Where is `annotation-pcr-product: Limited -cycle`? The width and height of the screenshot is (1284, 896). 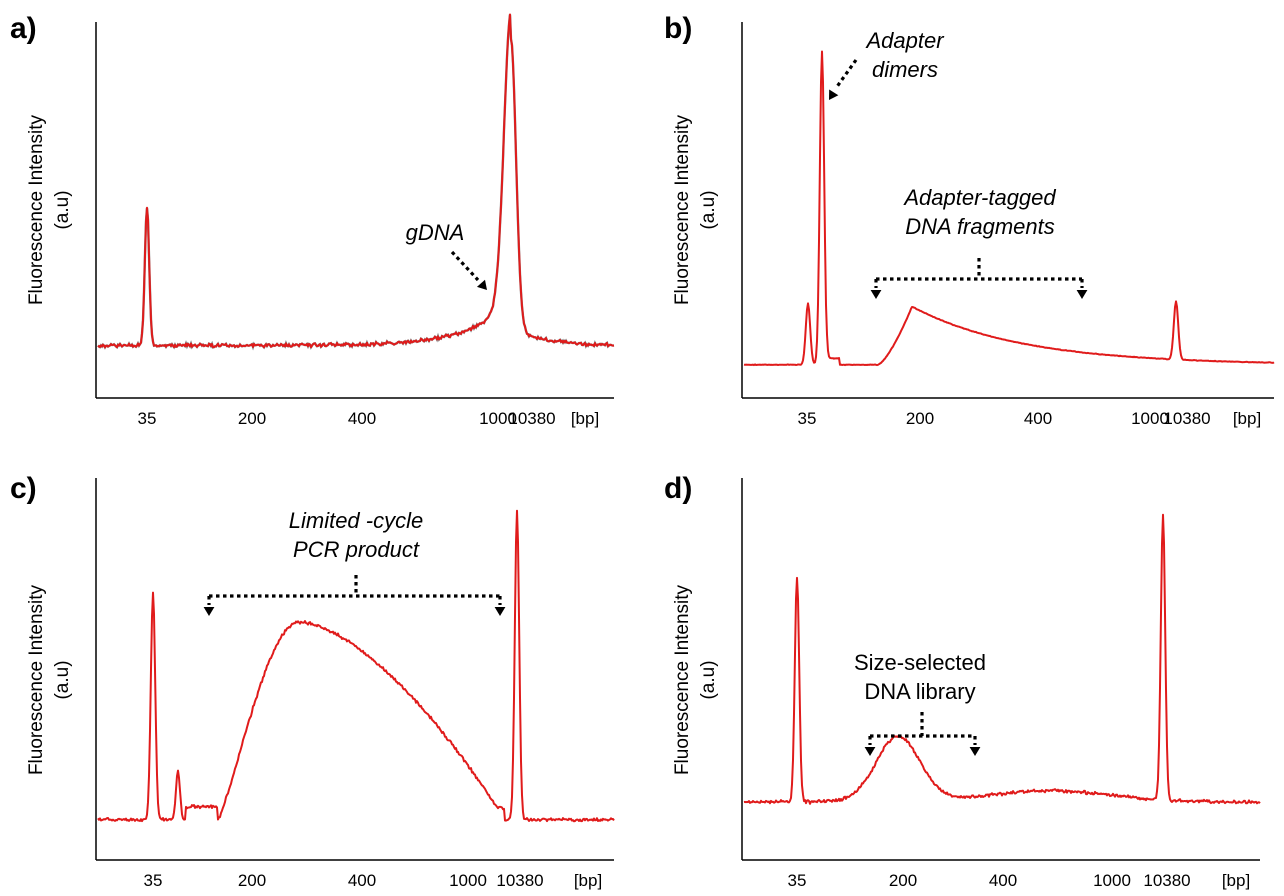
annotation-pcr-product: Limited -cycle is located at coordinates (356, 520).